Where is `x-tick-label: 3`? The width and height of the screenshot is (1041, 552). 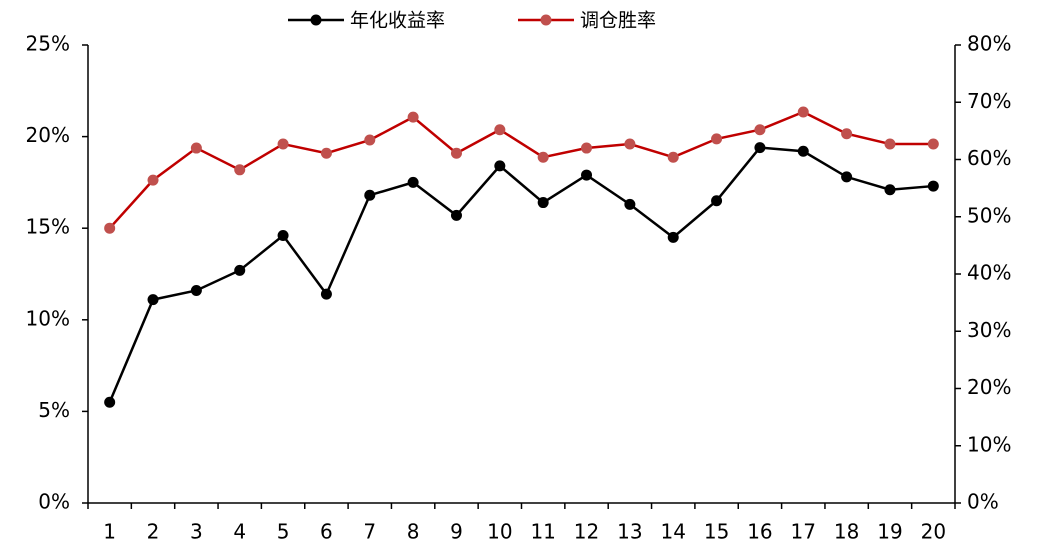
x-tick-label: 3 is located at coordinates (196, 532).